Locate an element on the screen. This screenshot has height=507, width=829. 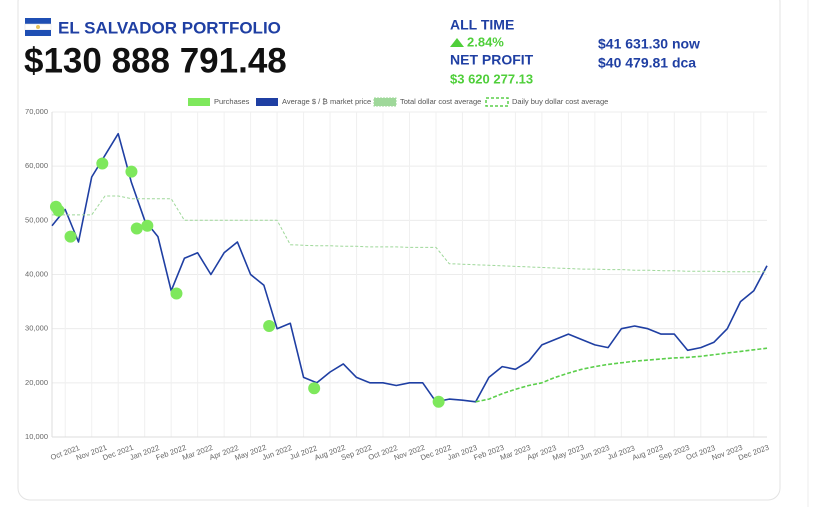
net-profit-label: NET PROFIT is located at coordinates (492, 60).